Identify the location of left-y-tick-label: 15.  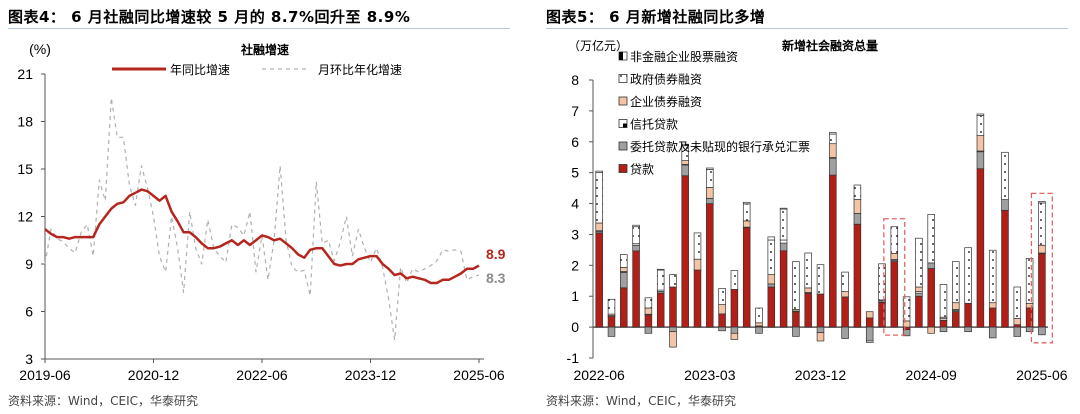
(25, 169).